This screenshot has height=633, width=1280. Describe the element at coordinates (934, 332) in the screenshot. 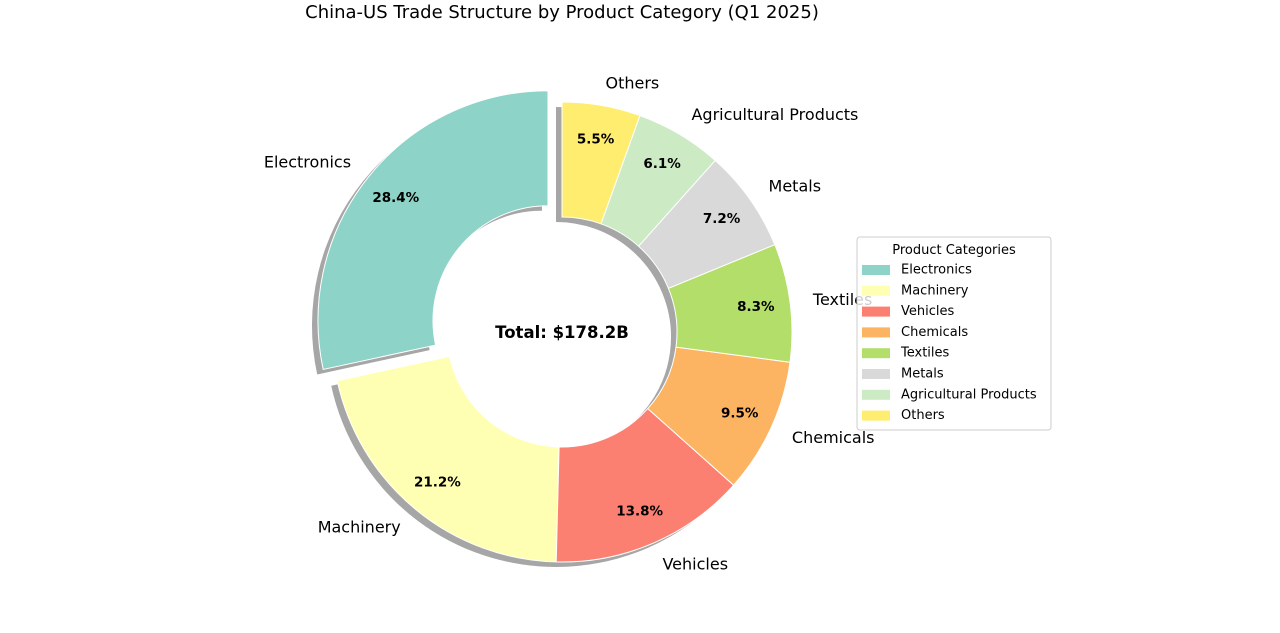

I see `legend-label-chemicals: Chemicals` at that location.